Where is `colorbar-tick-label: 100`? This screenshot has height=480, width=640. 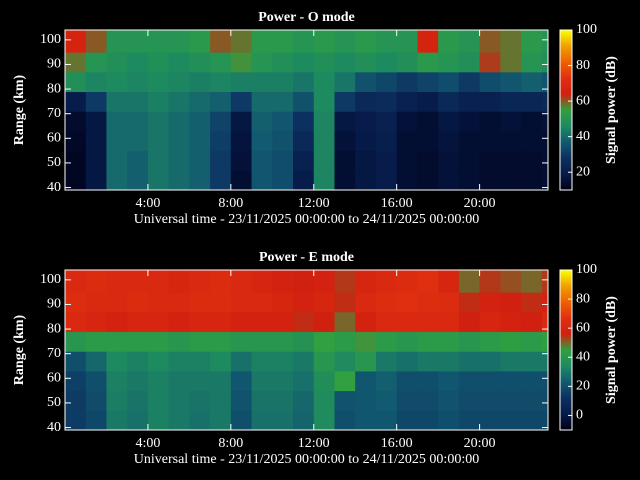 colorbar-tick-label: 100 is located at coordinates (586, 29).